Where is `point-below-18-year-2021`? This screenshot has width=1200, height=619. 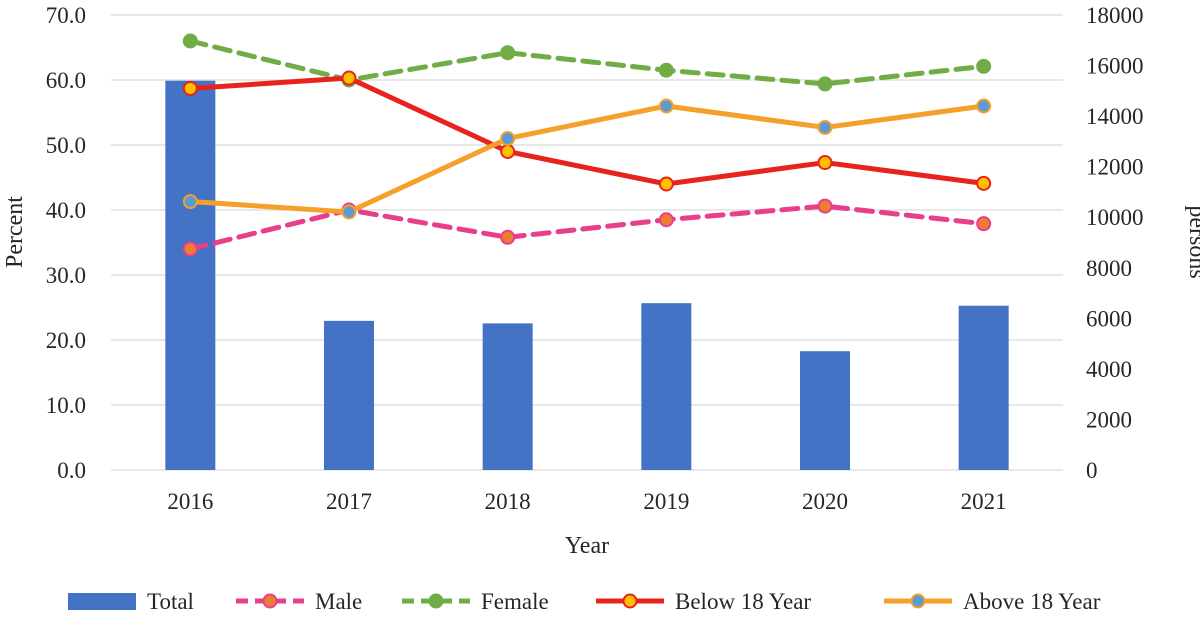
point-below-18-year-2021 is located at coordinates (984, 183).